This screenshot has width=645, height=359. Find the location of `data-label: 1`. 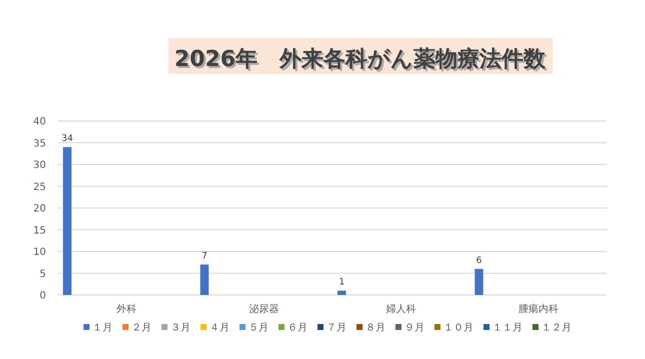

data-label: 1 is located at coordinates (341, 283).